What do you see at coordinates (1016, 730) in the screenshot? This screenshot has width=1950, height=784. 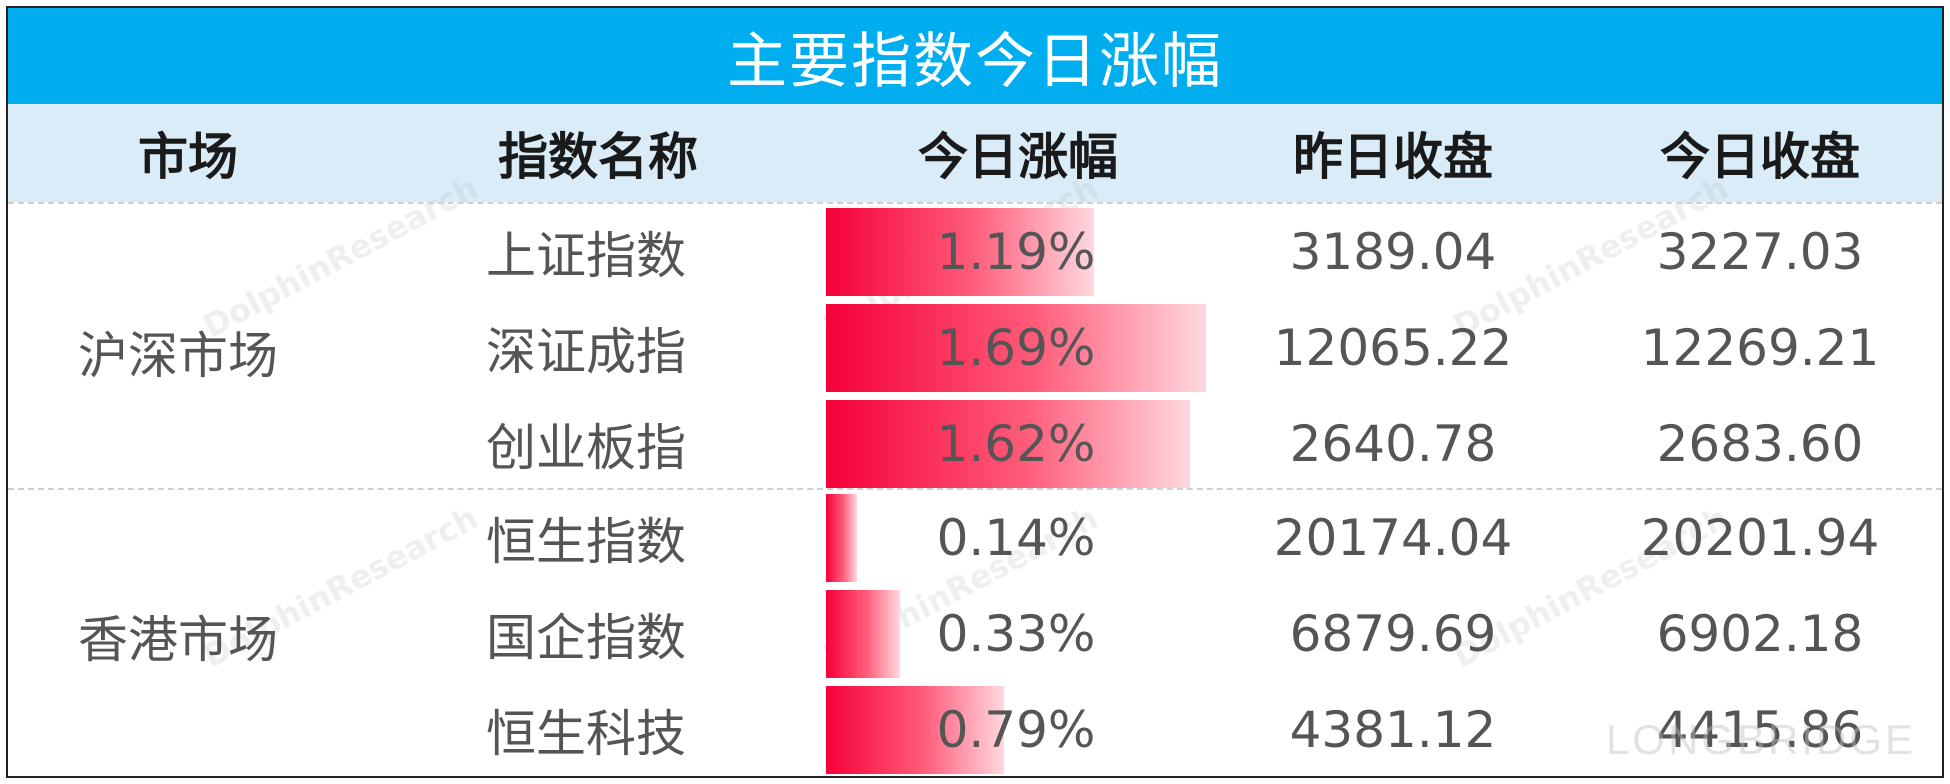 I see `change-label: 0.79%` at bounding box center [1016, 730].